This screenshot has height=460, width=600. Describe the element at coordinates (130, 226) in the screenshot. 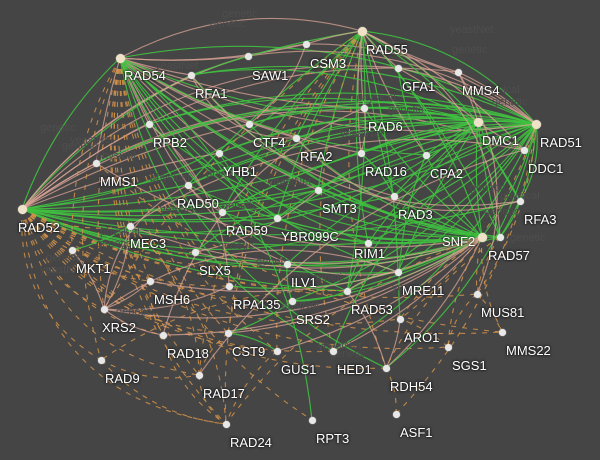

I see `graph-node-mec3` at that location.